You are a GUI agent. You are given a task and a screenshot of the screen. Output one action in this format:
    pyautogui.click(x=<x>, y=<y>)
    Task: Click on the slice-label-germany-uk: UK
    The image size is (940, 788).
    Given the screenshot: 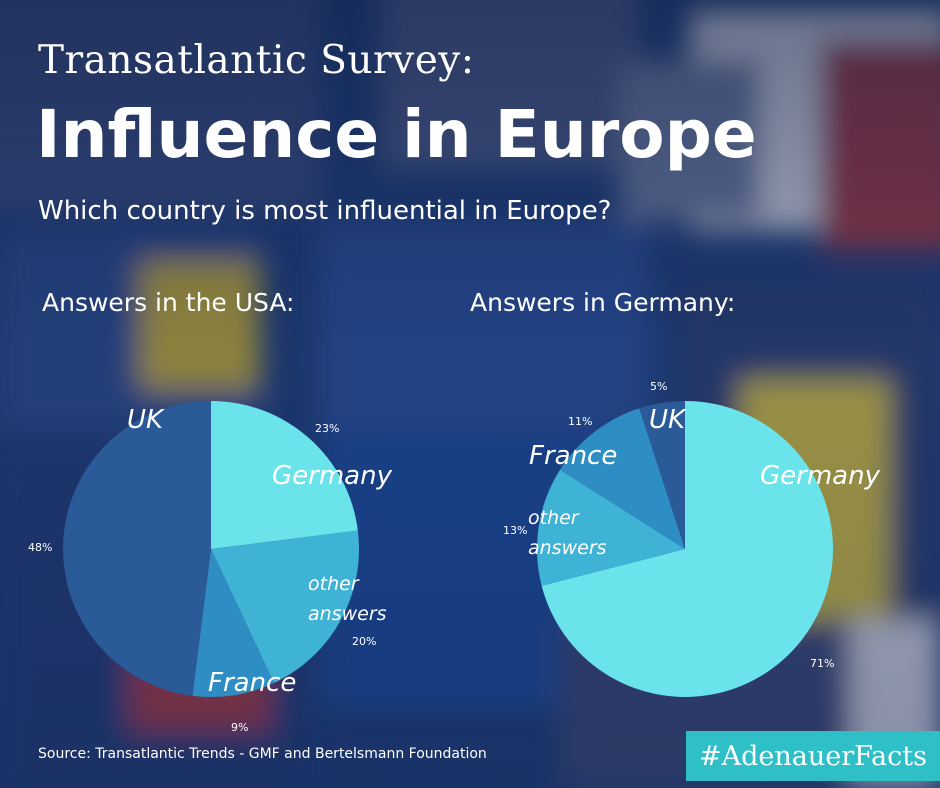 What is the action you would take?
    pyautogui.click(x=668, y=420)
    